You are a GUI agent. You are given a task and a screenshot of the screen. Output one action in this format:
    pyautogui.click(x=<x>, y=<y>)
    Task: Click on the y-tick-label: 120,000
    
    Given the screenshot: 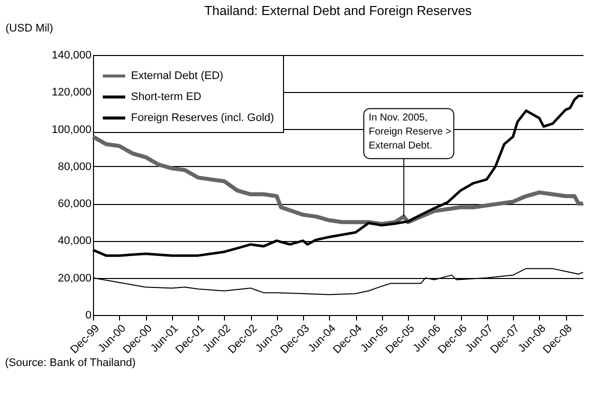 What is the action you would take?
    pyautogui.click(x=72, y=92)
    